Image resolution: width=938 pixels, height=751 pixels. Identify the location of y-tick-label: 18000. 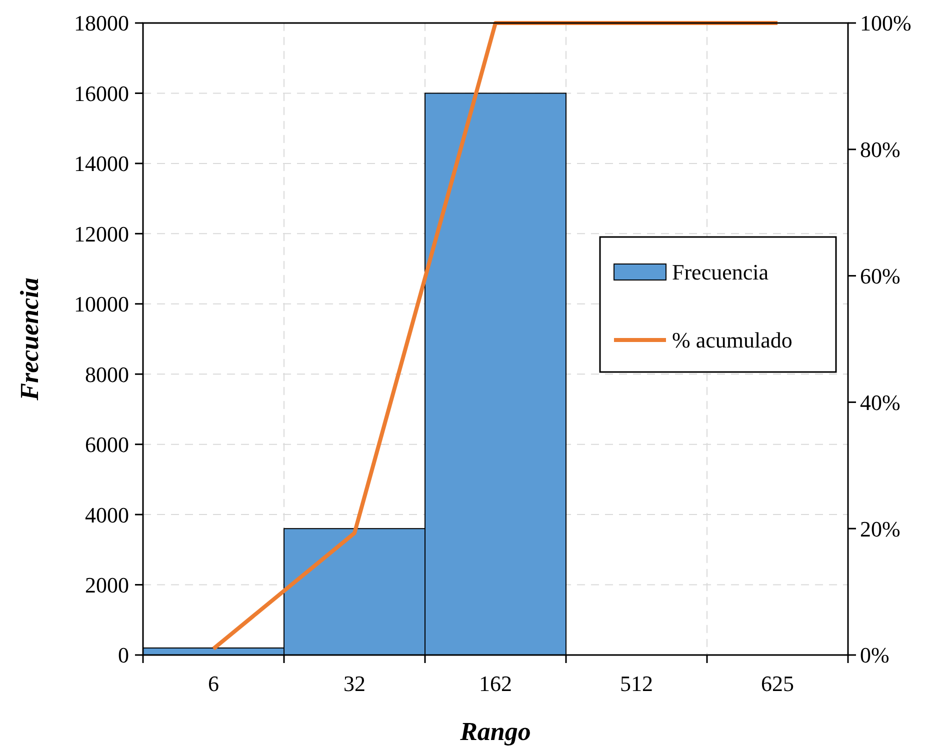
(101, 23).